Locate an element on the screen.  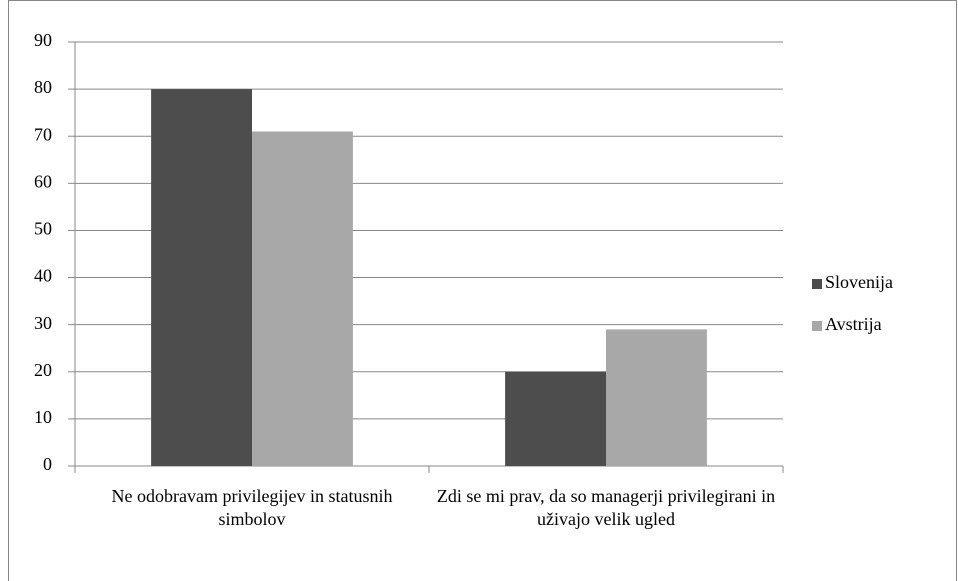
y-tick-label: 50 is located at coordinates (43, 229).